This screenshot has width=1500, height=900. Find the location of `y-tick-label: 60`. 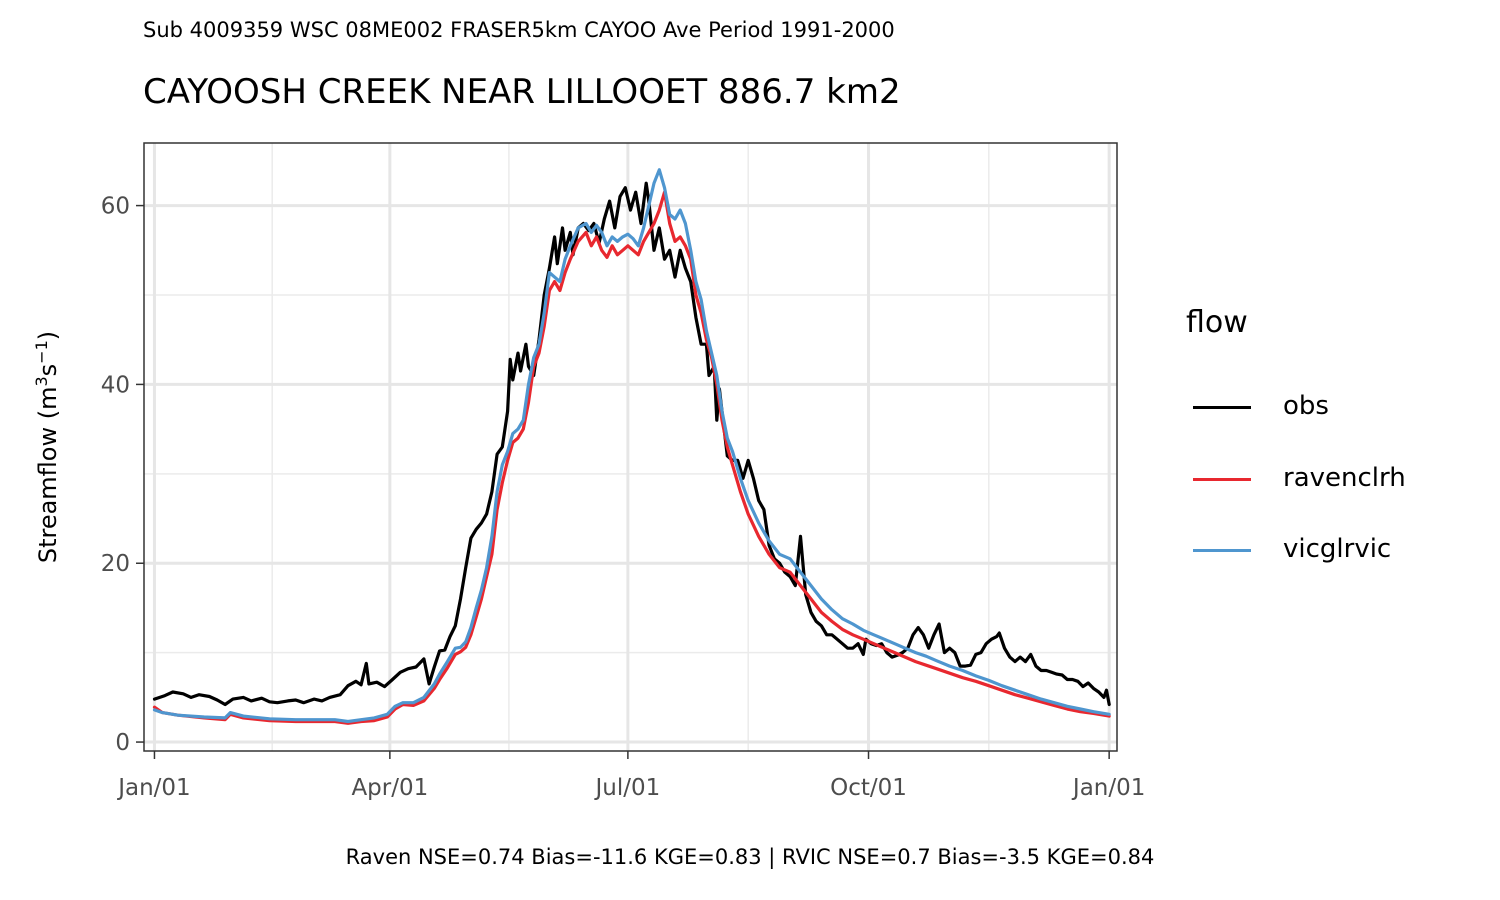

y-tick-label: 60 is located at coordinates (115, 207).